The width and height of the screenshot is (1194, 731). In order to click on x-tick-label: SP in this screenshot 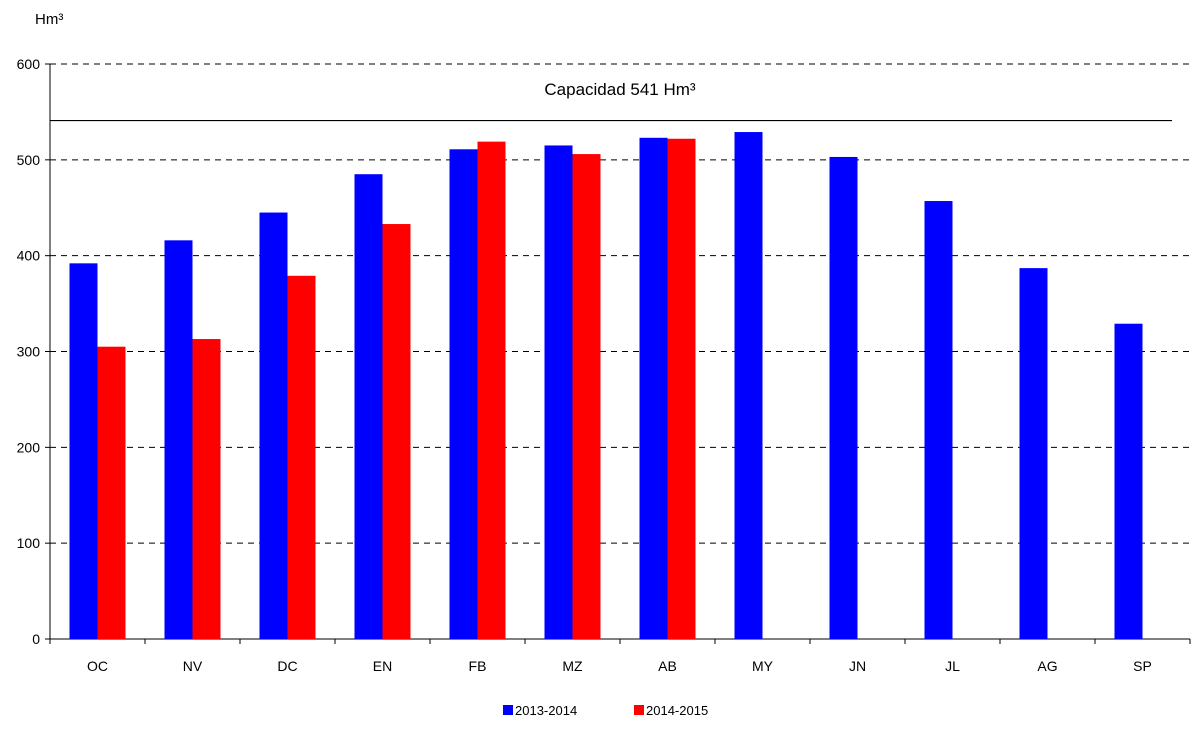, I will do `click(1142, 666)`.